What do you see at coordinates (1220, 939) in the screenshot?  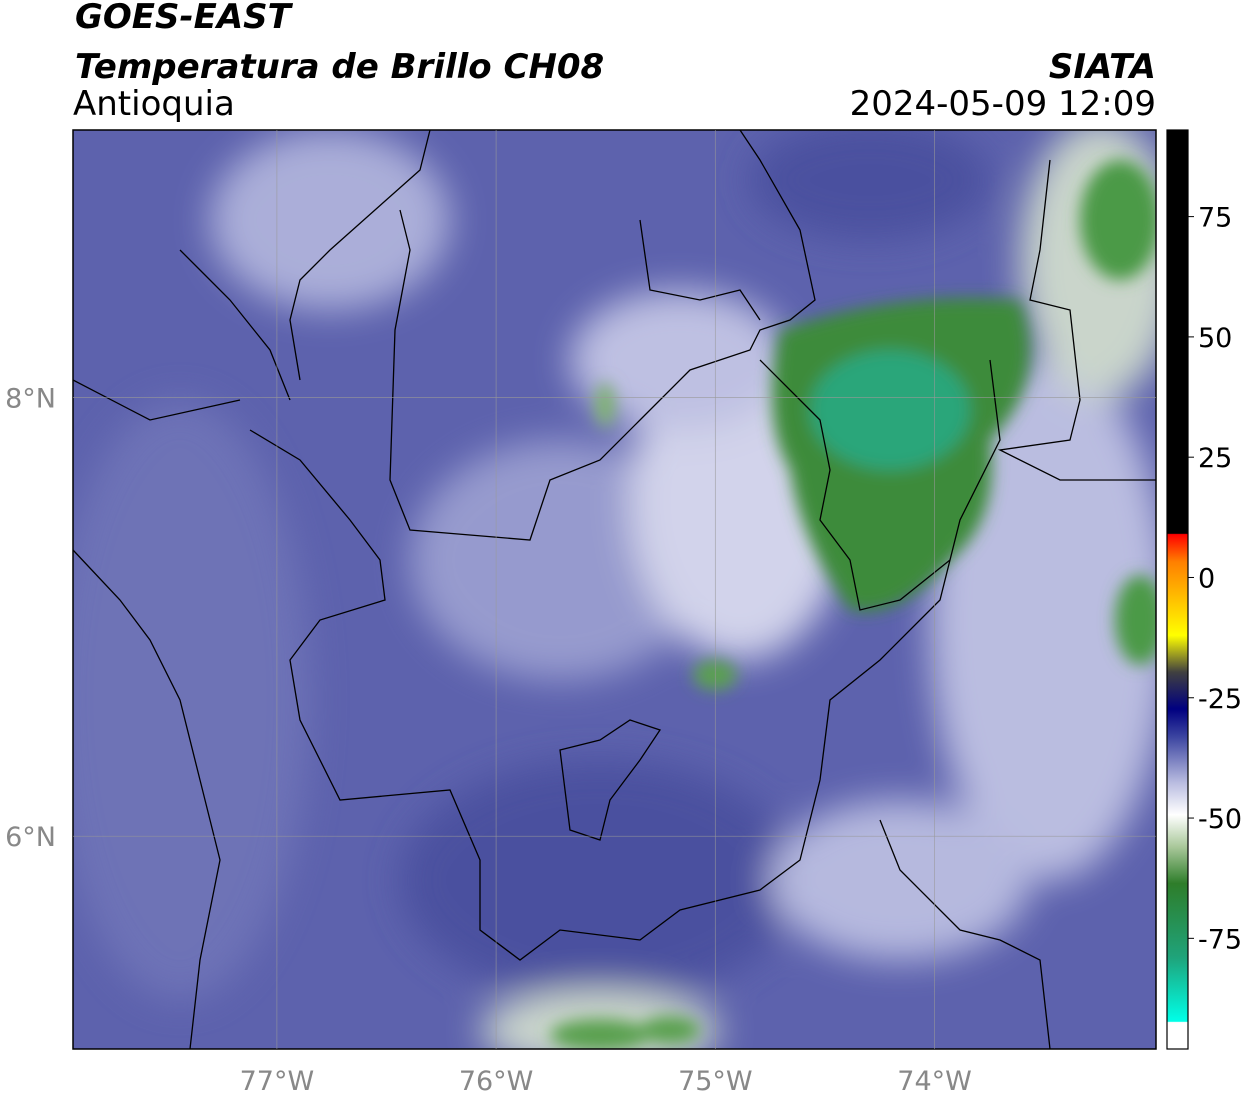 I see `colorbar-tick-label: -75` at bounding box center [1220, 939].